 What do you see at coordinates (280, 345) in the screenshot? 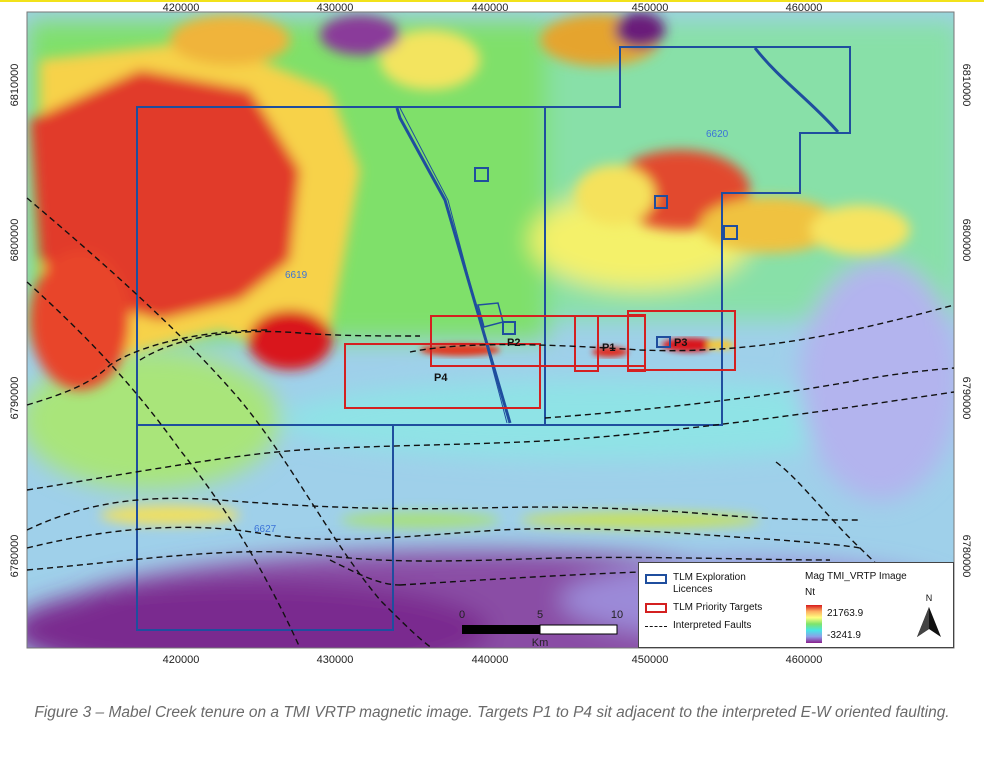
I see `fault-line-p4-arc` at bounding box center [280, 345].